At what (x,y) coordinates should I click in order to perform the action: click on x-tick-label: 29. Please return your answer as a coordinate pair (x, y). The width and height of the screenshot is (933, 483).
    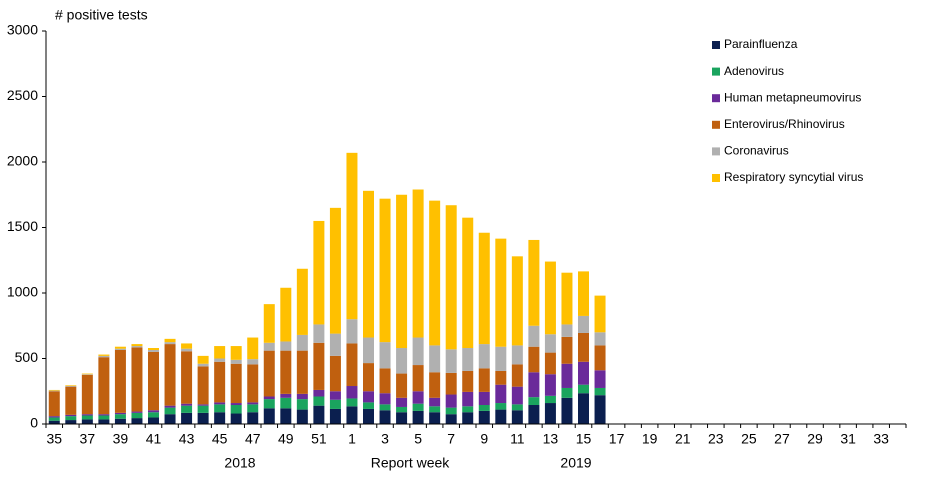
    Looking at the image, I should click on (815, 439).